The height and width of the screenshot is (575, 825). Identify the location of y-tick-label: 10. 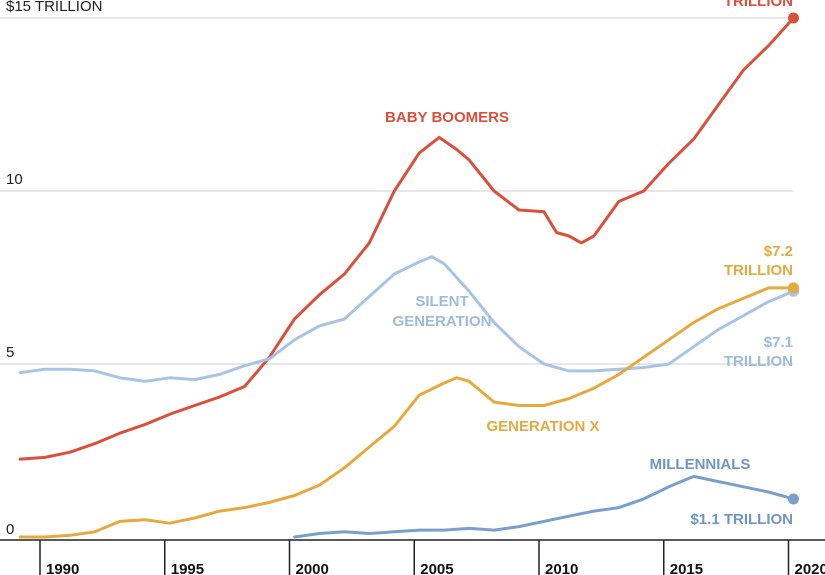
(14, 179).